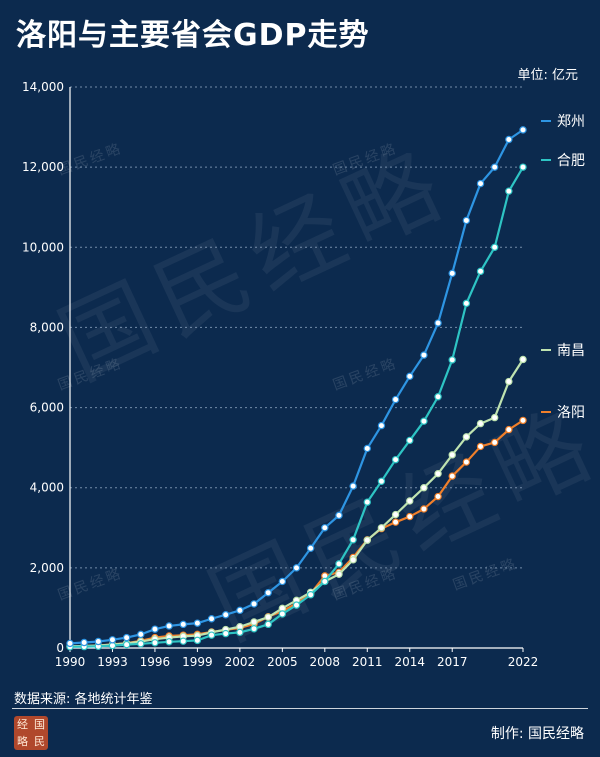 Image resolution: width=600 pixels, height=757 pixels. I want to click on x-tick-label: 2011, so click(367, 662).